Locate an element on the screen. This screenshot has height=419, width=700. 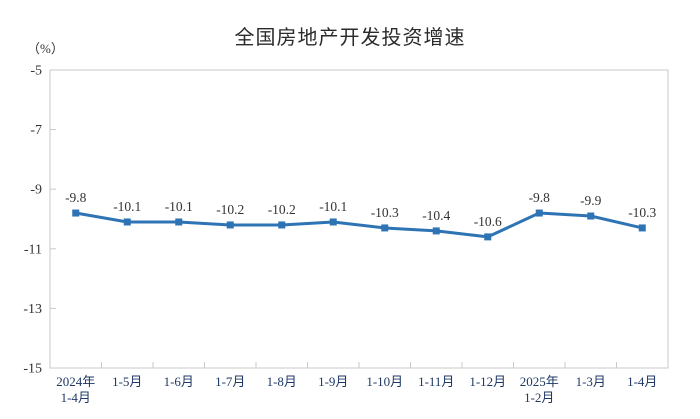
y-tick-label: -5 is located at coordinates (36, 71).